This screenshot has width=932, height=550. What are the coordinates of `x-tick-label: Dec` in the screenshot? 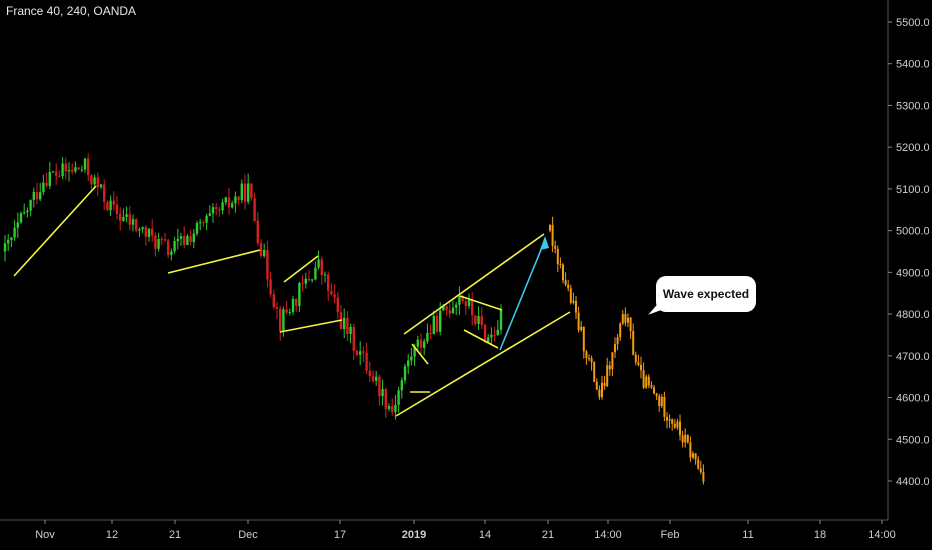 It's located at (248, 535).